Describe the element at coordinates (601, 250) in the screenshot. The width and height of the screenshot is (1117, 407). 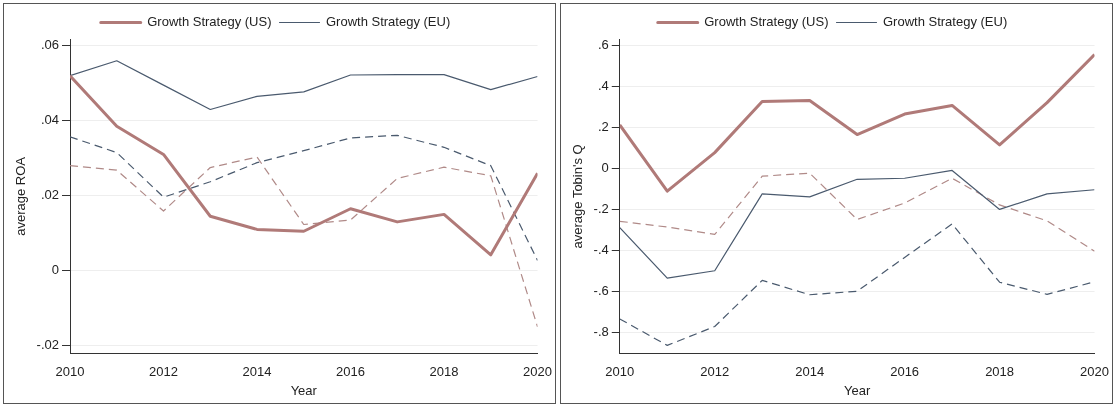
I see `y-tick-label: -.4` at that location.